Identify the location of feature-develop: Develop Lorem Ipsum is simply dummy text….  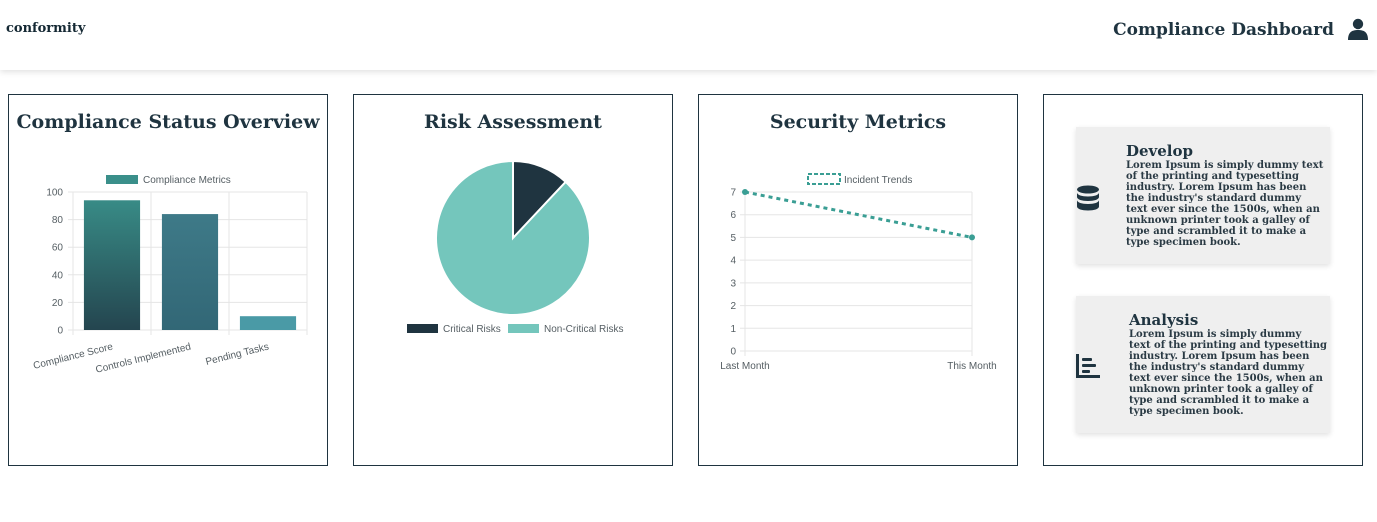
(1203, 195).